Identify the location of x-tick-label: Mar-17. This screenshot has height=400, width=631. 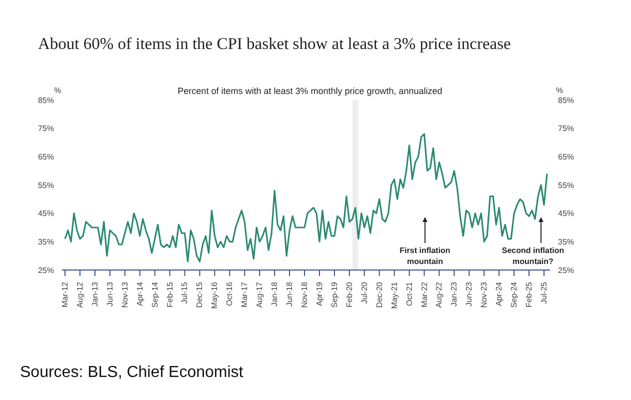
(245, 294).